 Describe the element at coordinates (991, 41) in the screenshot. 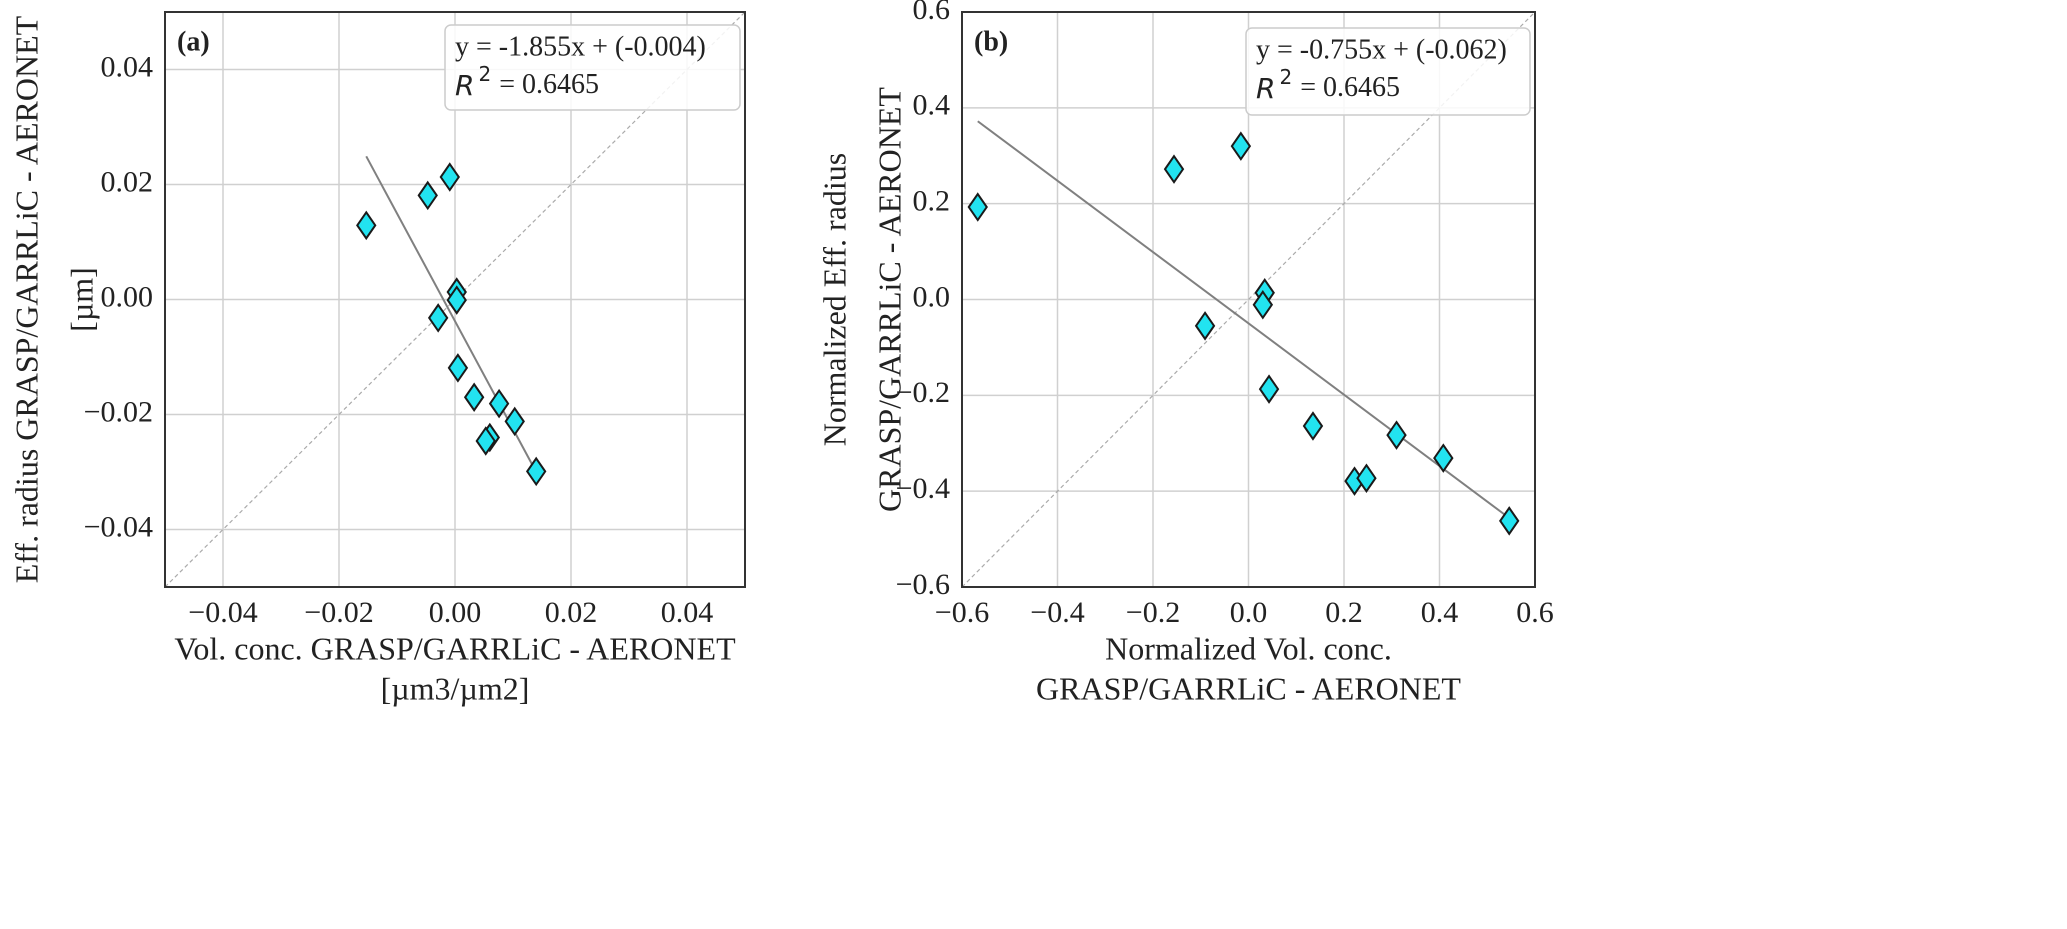

I see `panel-label: (b)` at that location.